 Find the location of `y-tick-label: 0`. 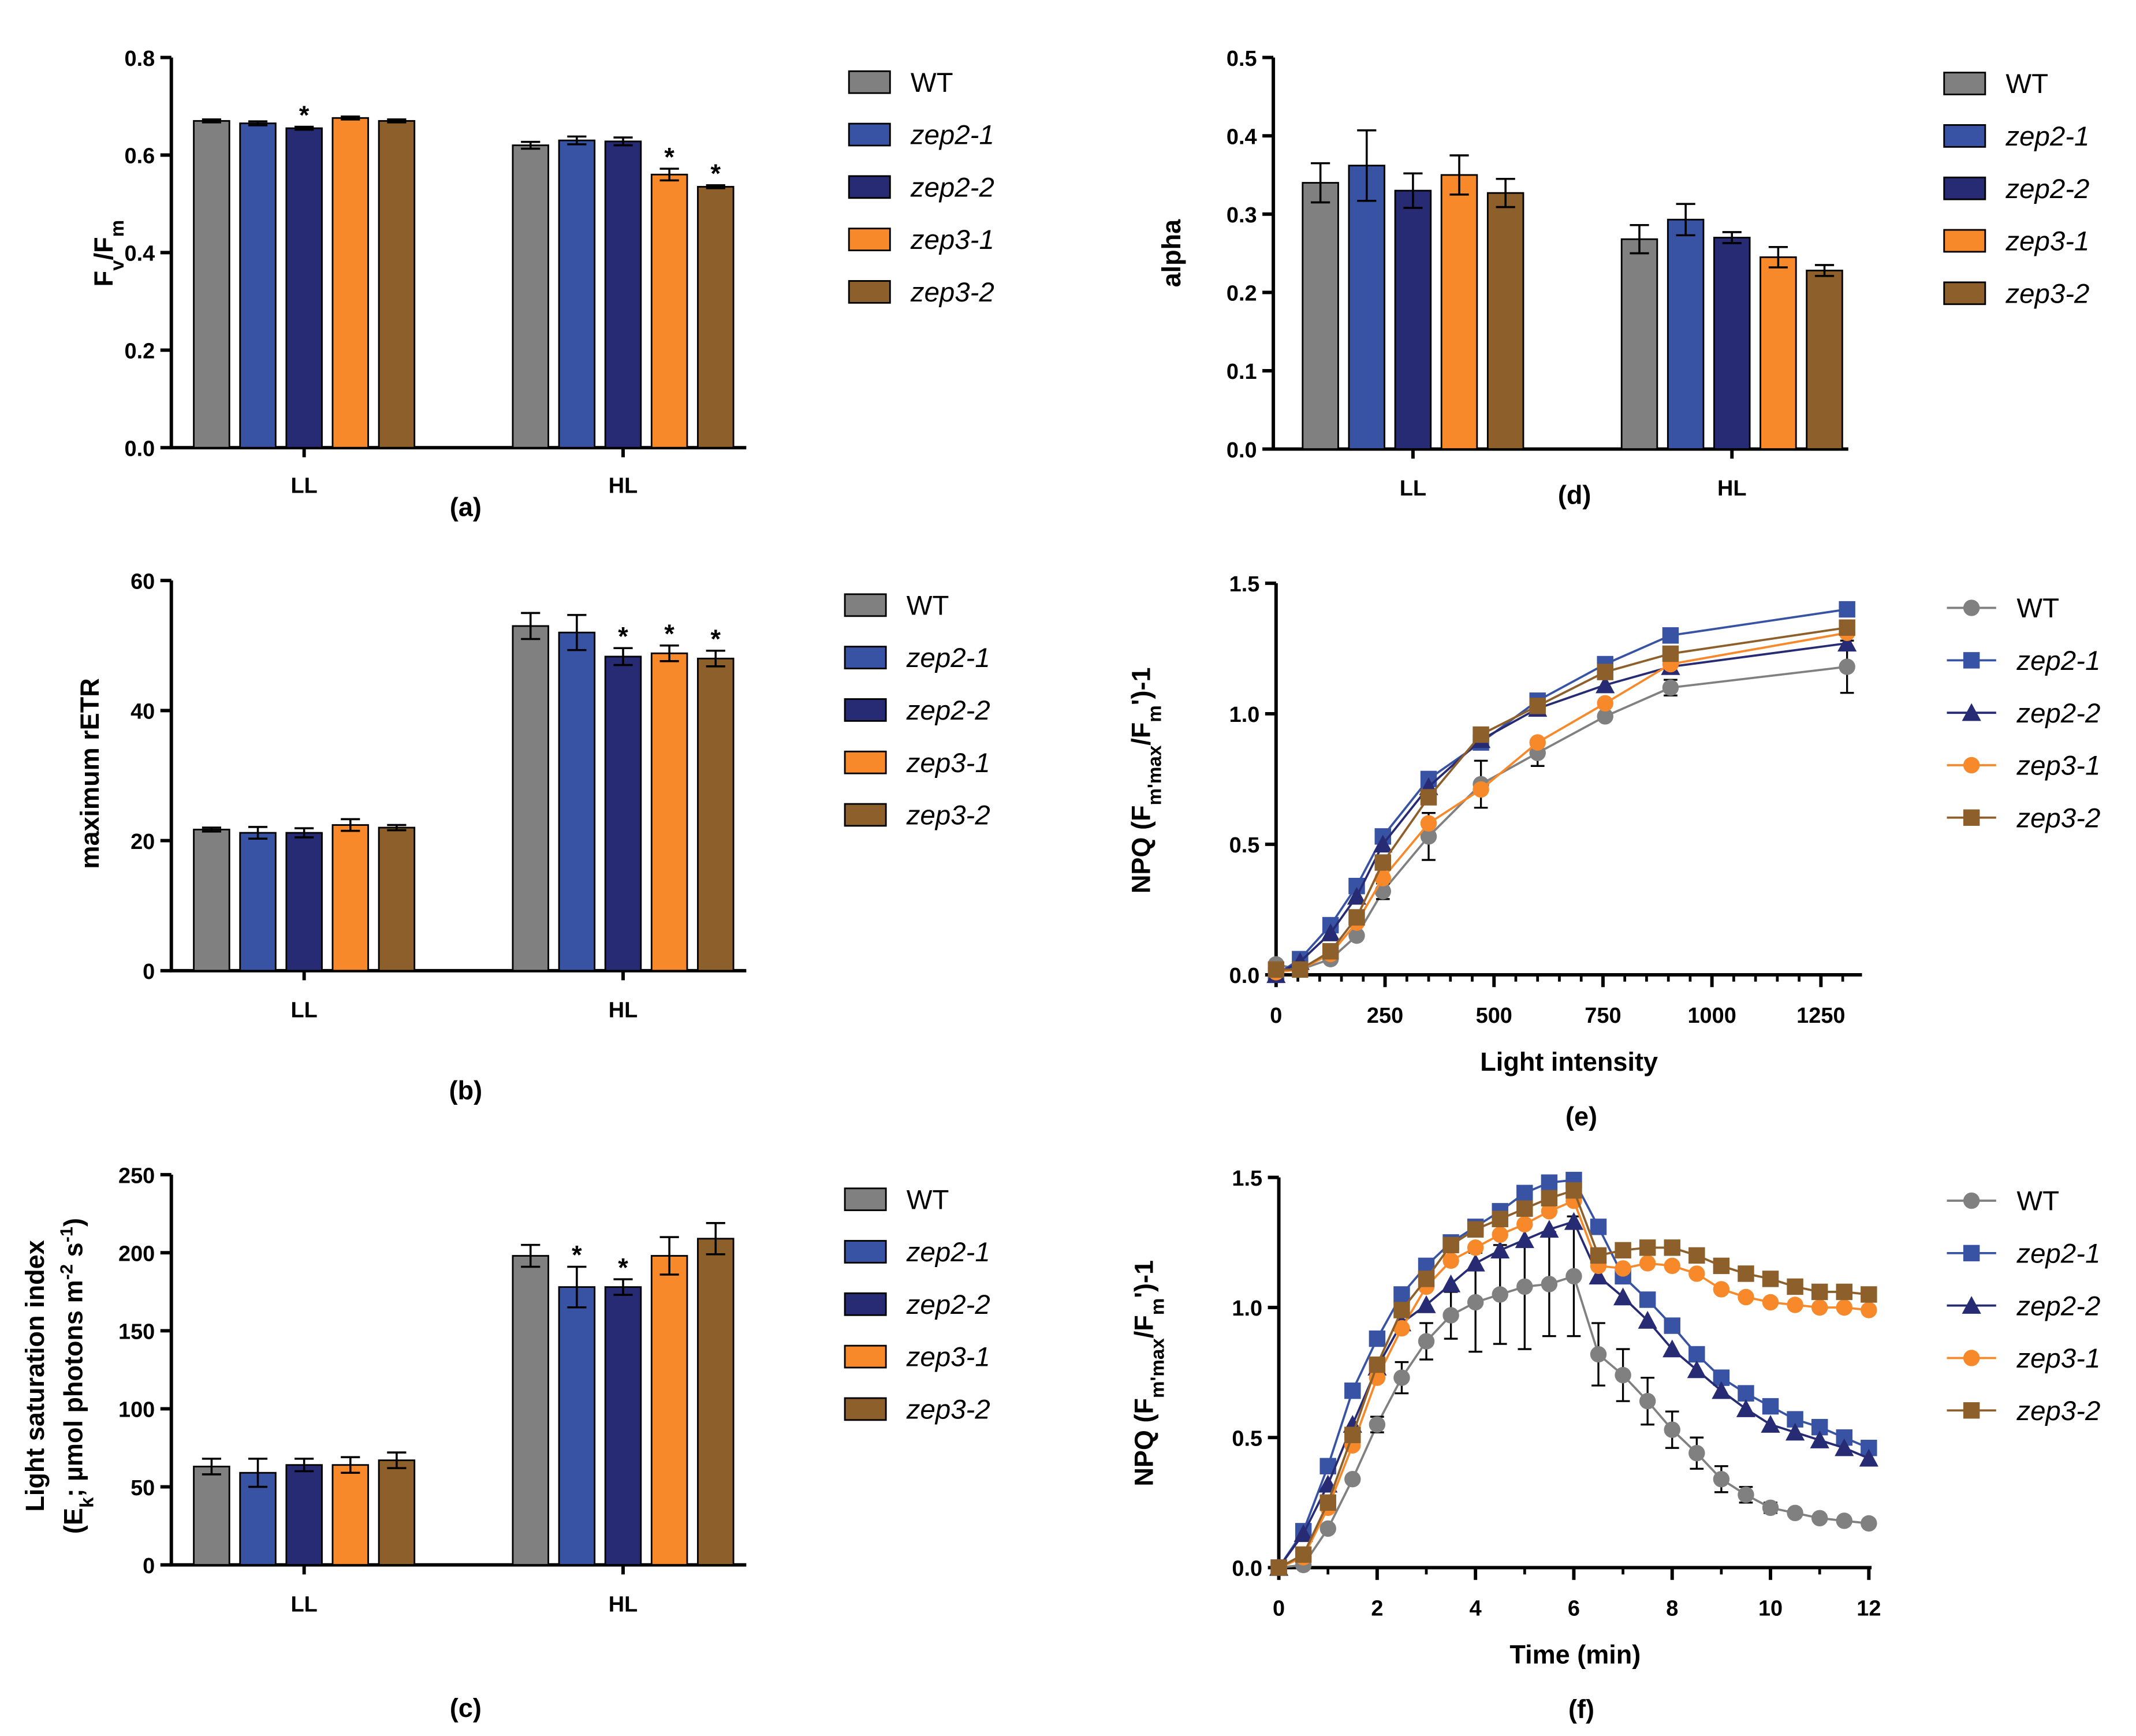

y-tick-label: 0 is located at coordinates (149, 972).